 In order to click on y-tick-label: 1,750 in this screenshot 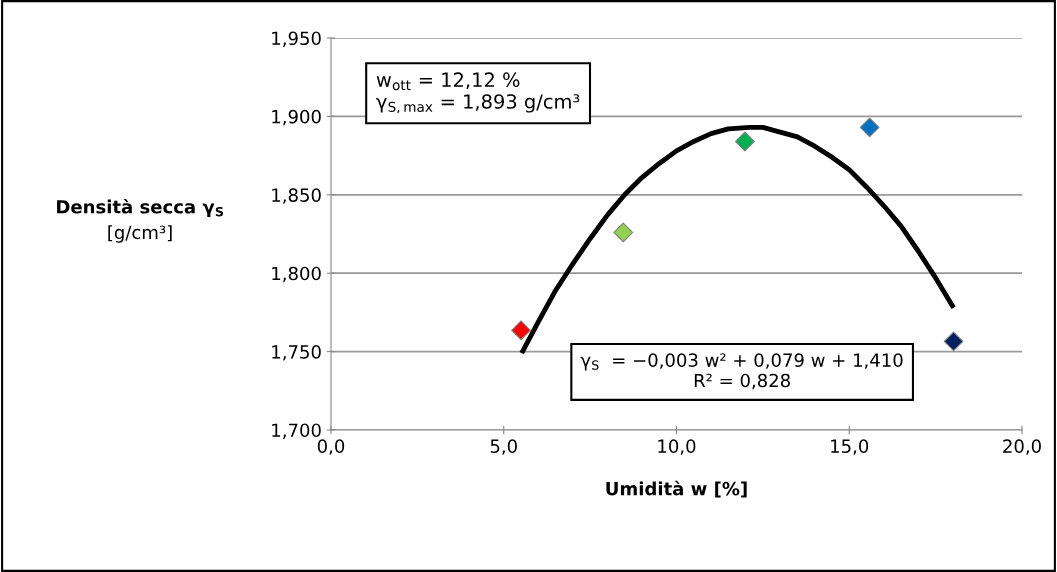, I will do `click(296, 353)`.